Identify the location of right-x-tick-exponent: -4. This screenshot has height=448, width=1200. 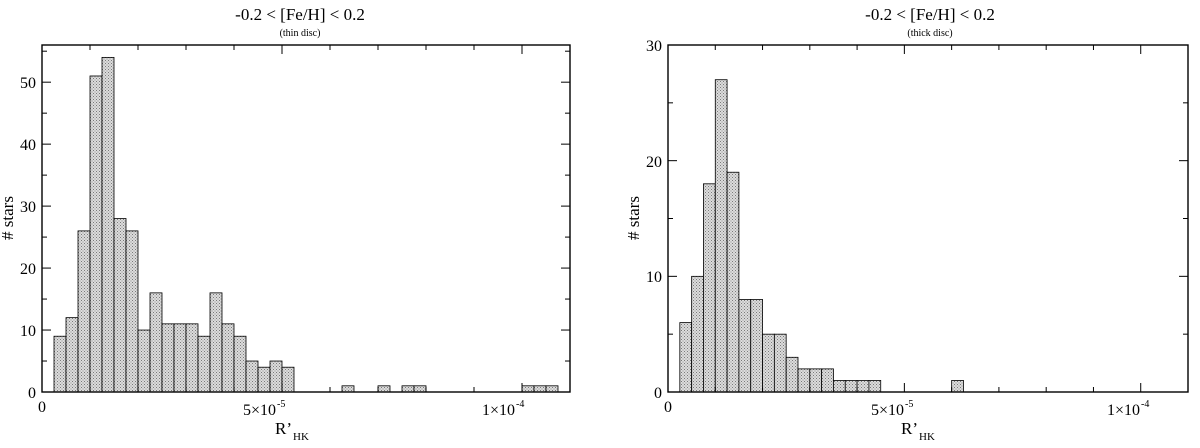
(1145, 404).